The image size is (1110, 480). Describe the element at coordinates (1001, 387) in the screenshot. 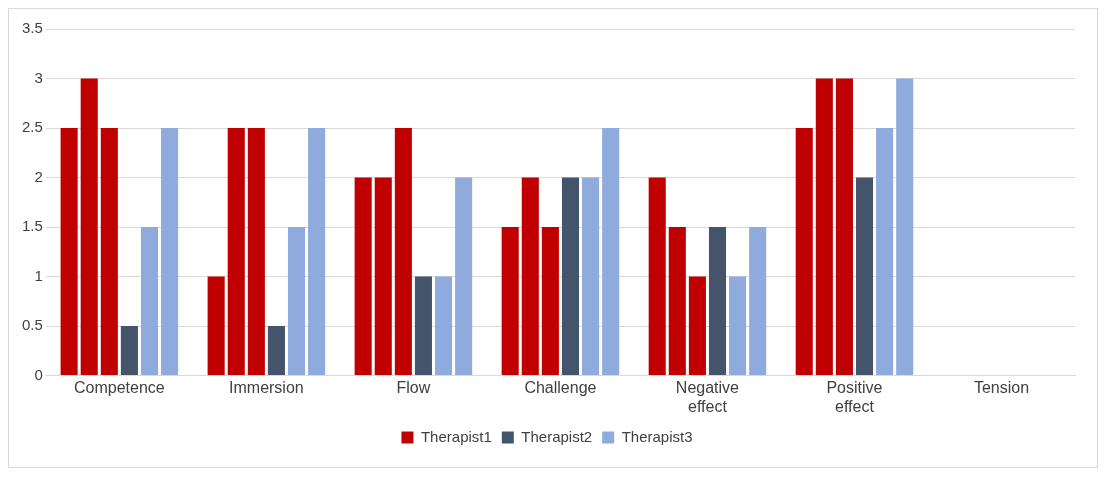

I see `x-tick-label: Tension` at that location.